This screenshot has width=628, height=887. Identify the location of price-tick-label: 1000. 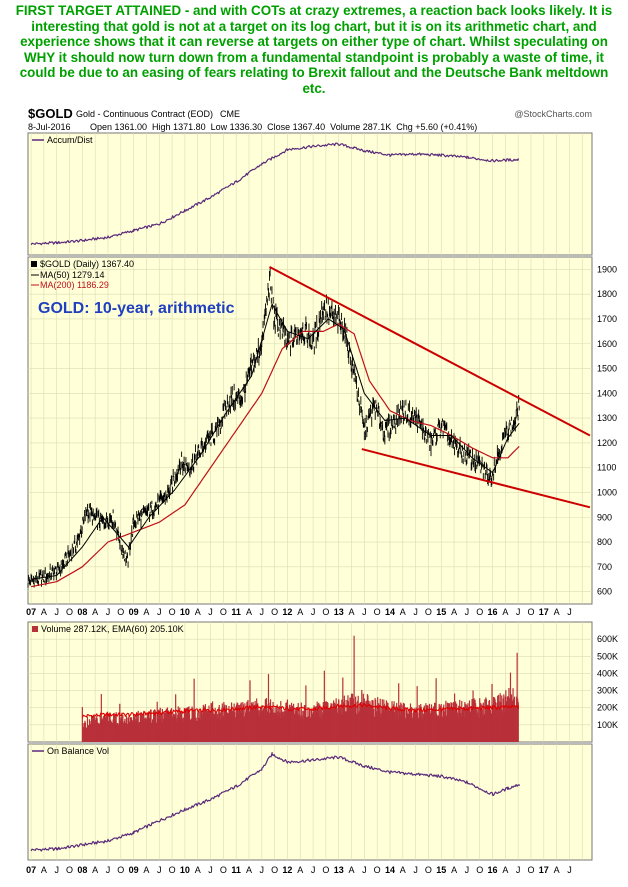
(607, 492).